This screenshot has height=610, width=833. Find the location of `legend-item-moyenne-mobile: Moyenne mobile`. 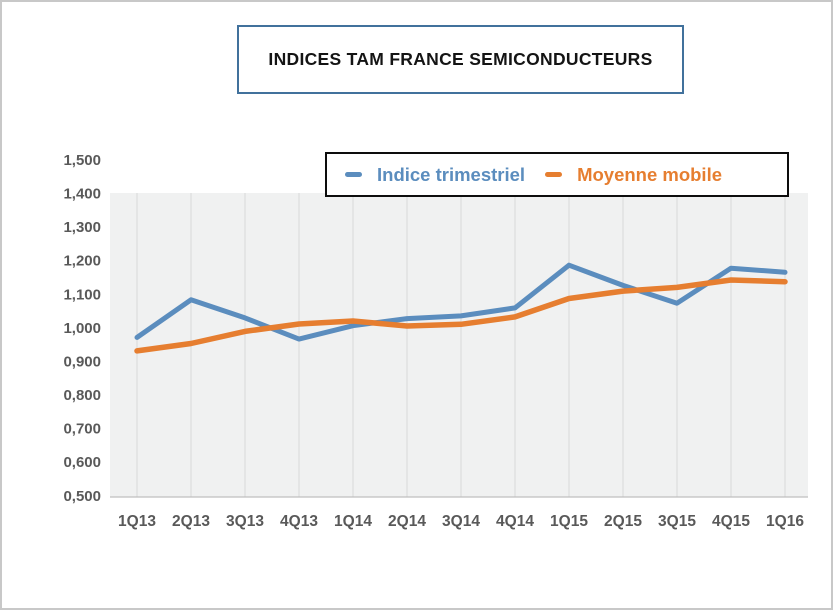

legend-item-moyenne-mobile: Moyenne mobile is located at coordinates (633, 175).